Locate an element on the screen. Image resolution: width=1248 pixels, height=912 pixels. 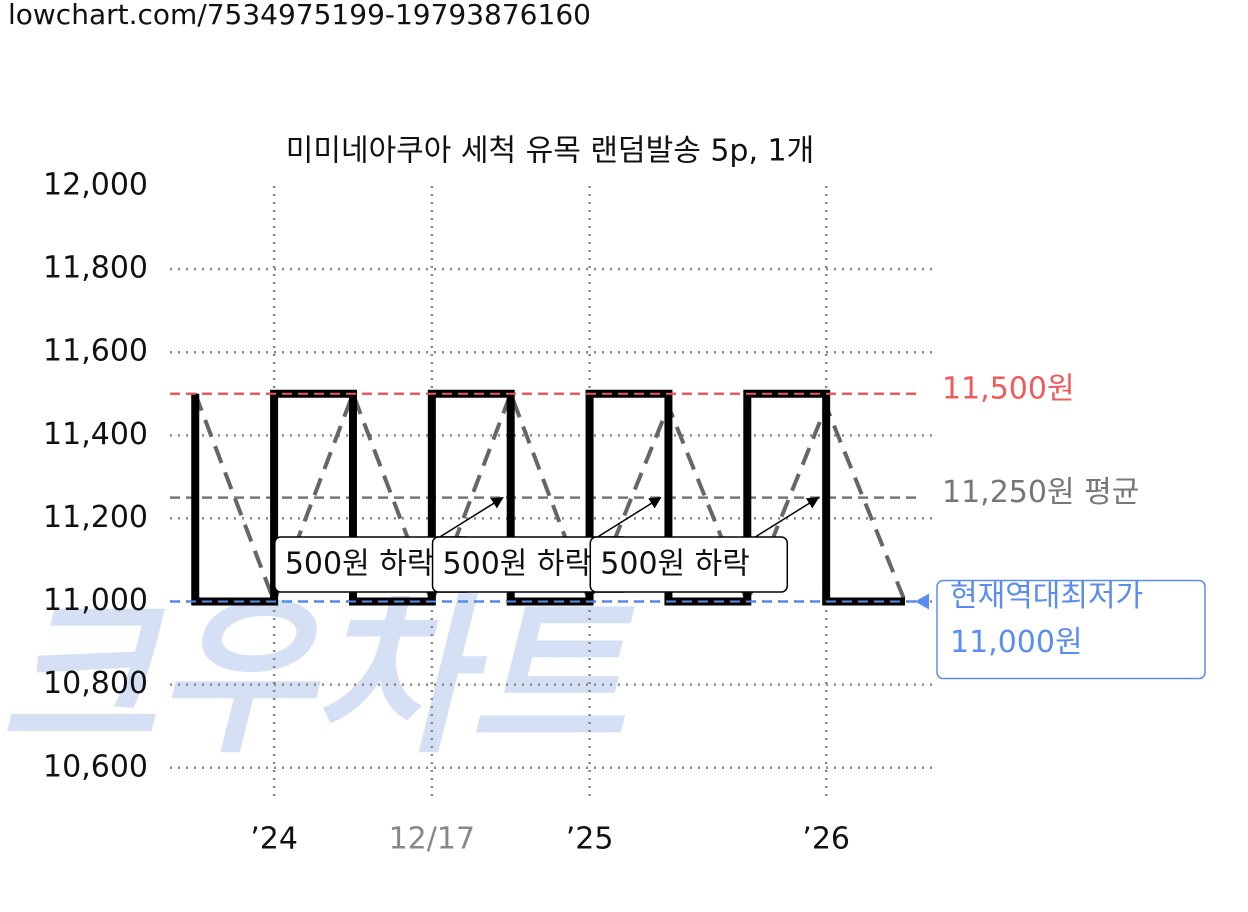
x-tick-label: 12/17 is located at coordinates (432, 839).